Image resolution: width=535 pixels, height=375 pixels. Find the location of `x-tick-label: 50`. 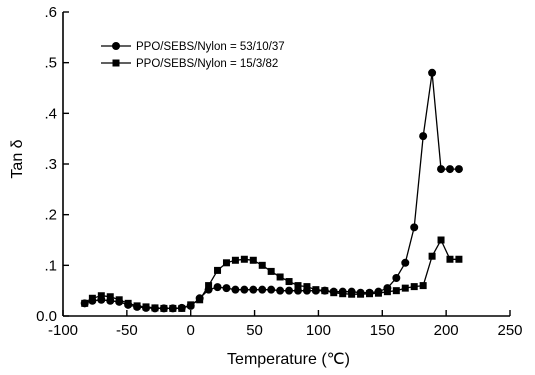

x-tick-label: 50 is located at coordinates (254, 330).